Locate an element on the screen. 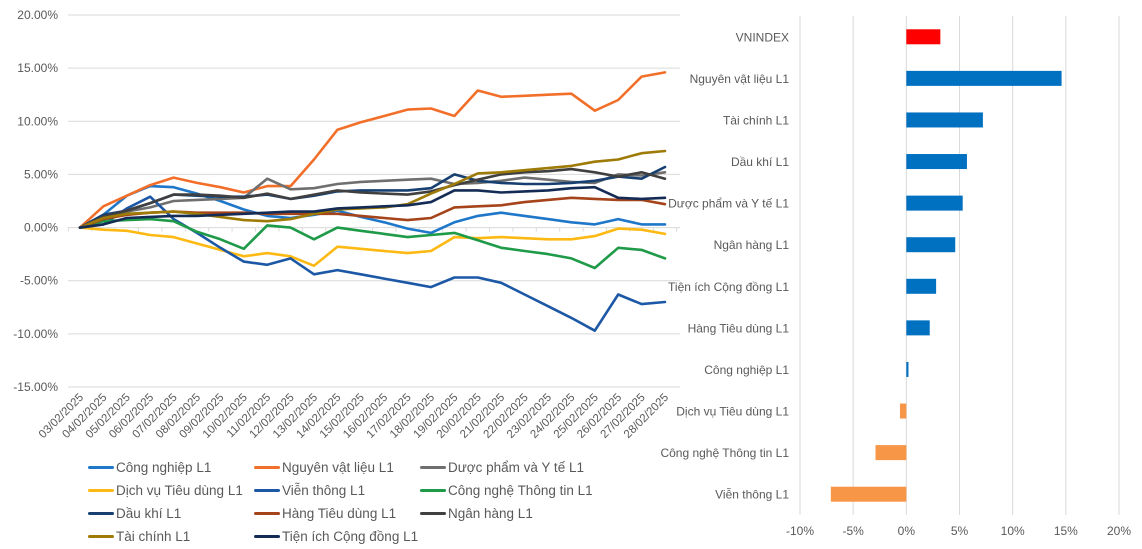 Image resolution: width=1142 pixels, height=549 pixels. legend-item: Công nghiệp L1 is located at coordinates (171, 467).